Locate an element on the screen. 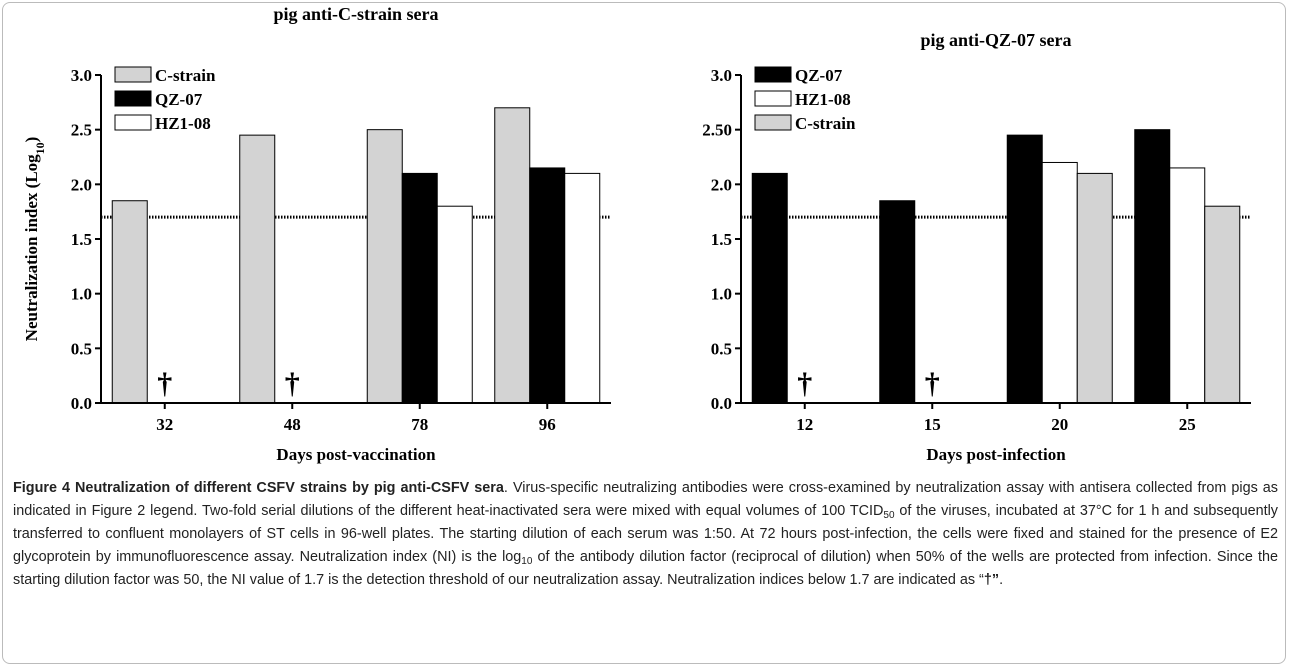  x-tick-label: 96 is located at coordinates (547, 424).